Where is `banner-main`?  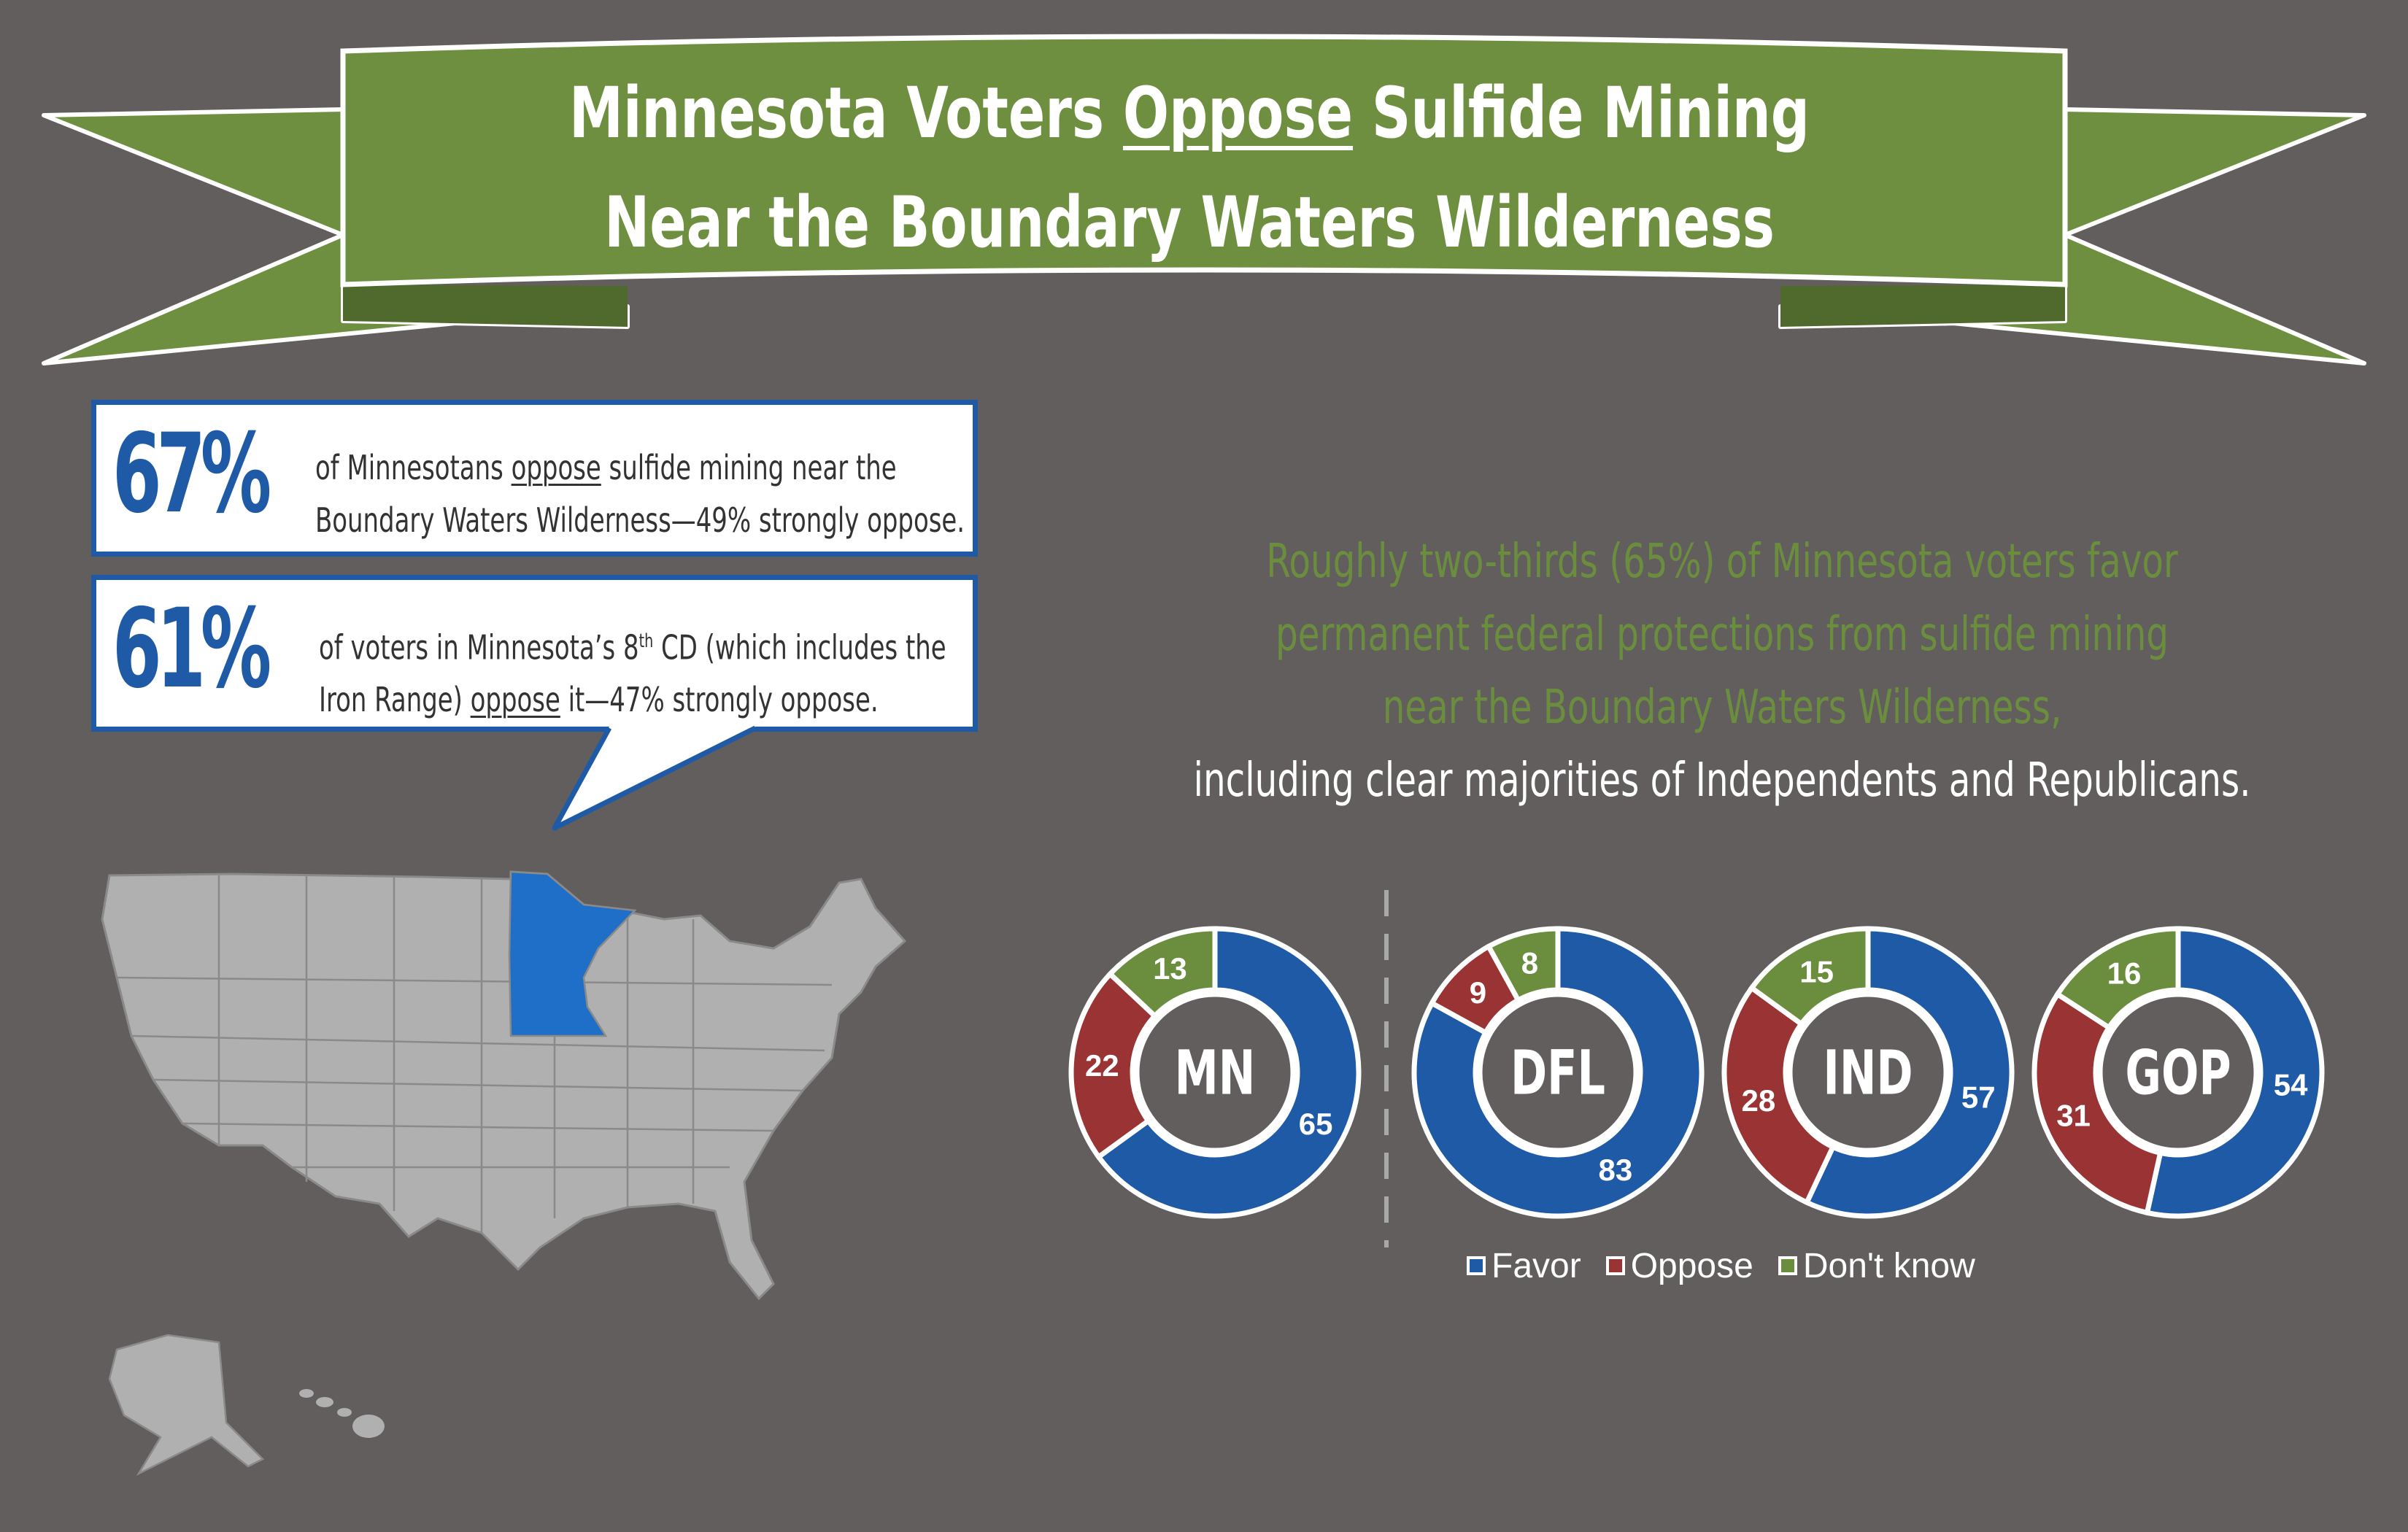 banner-main is located at coordinates (1204, 161).